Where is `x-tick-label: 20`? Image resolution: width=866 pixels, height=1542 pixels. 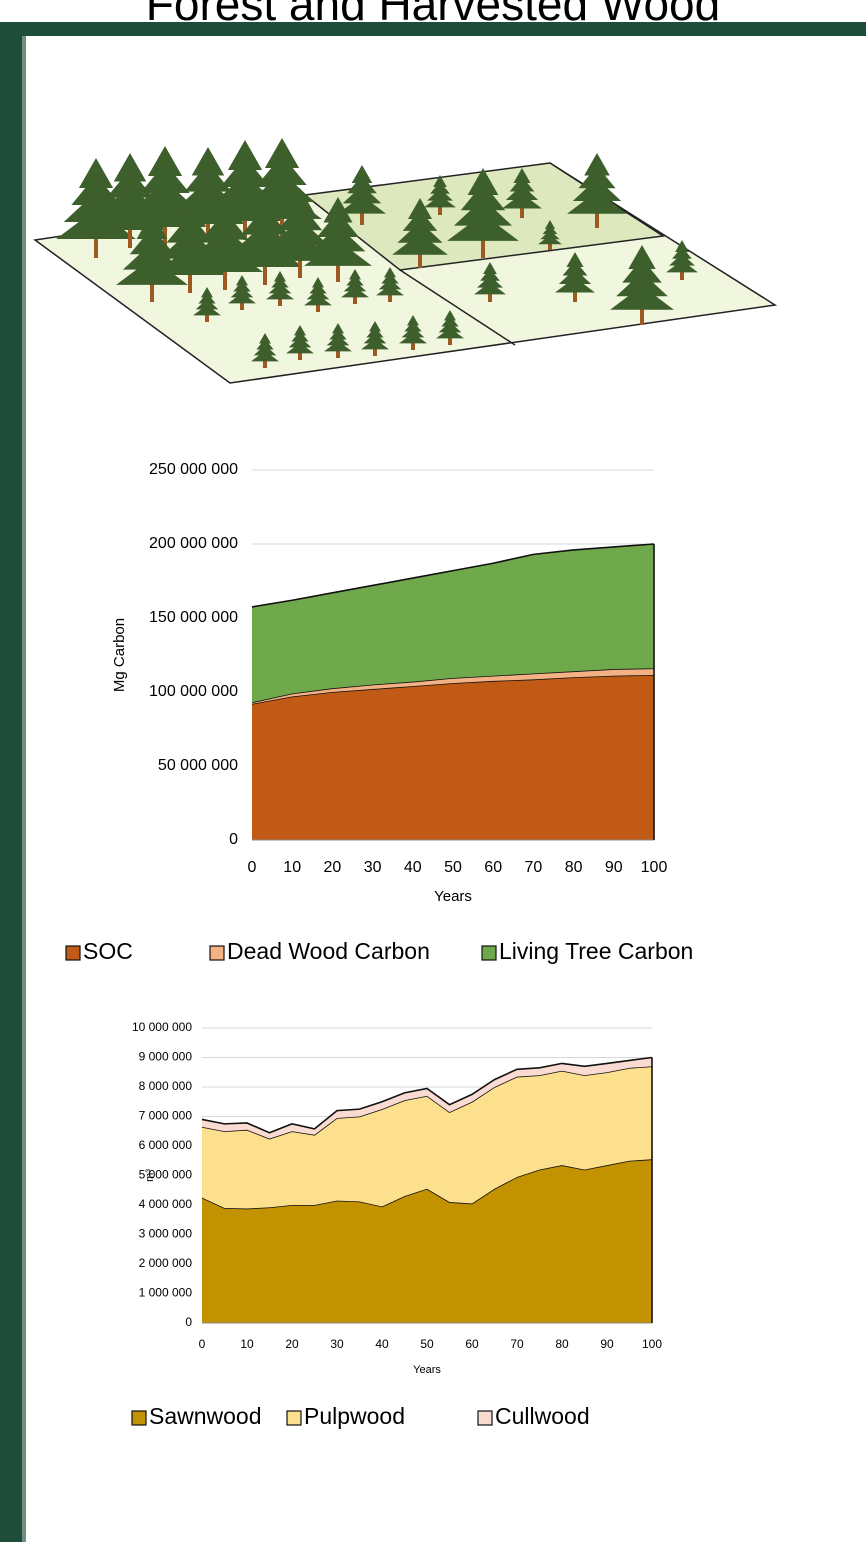
x-tick-label: 20 is located at coordinates (333, 867).